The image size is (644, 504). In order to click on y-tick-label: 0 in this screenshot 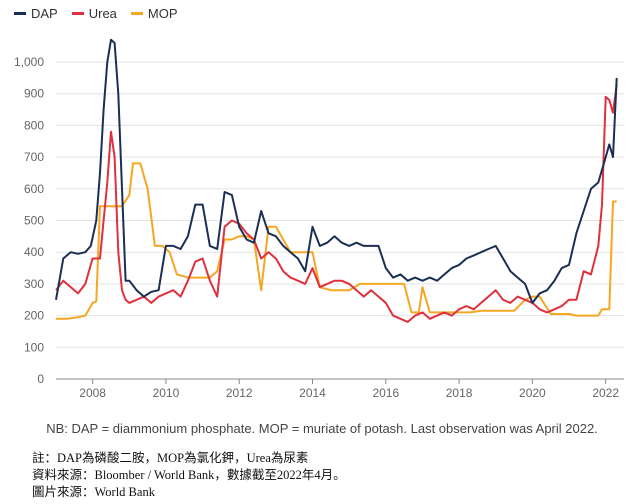, I will do `click(40, 379)`.